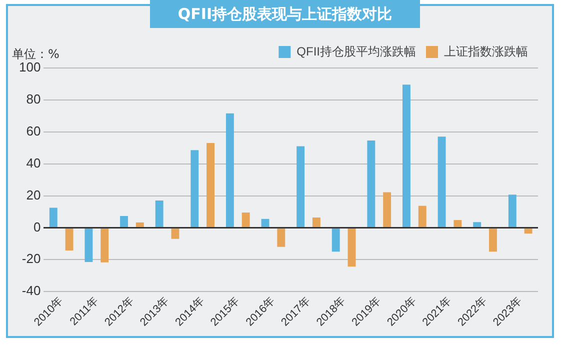 The image size is (564, 347). What do you see at coordinates (31, 258) in the screenshot?
I see `y-tick-label: -20` at bounding box center [31, 258].